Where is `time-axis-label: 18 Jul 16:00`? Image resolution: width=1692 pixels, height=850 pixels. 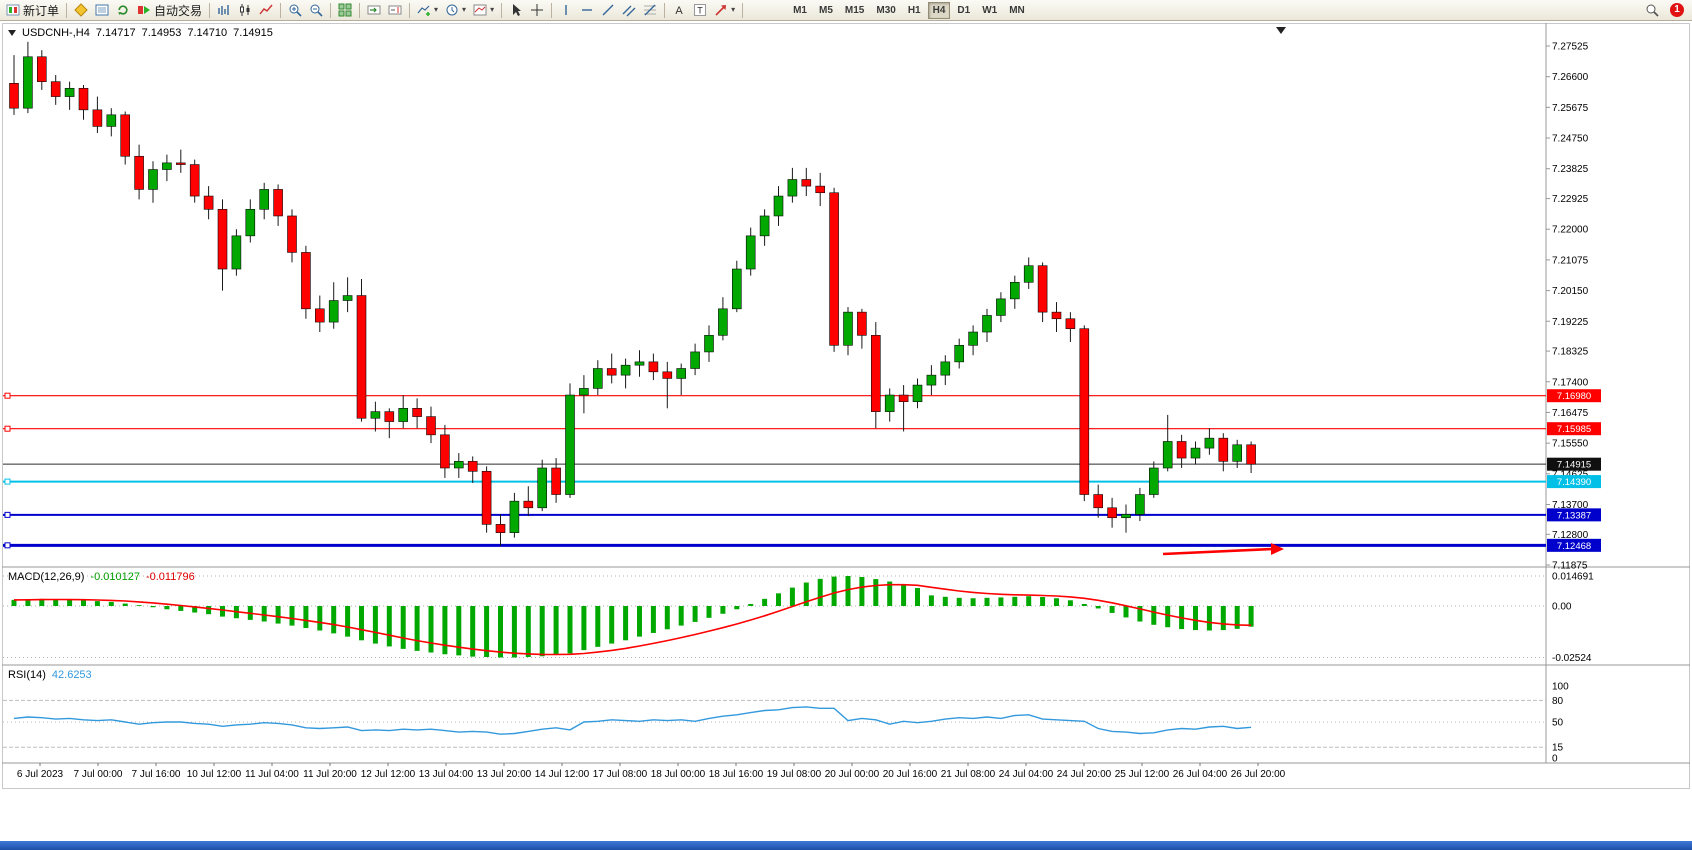 time-axis-label: 18 Jul 16:00 is located at coordinates (736, 774).